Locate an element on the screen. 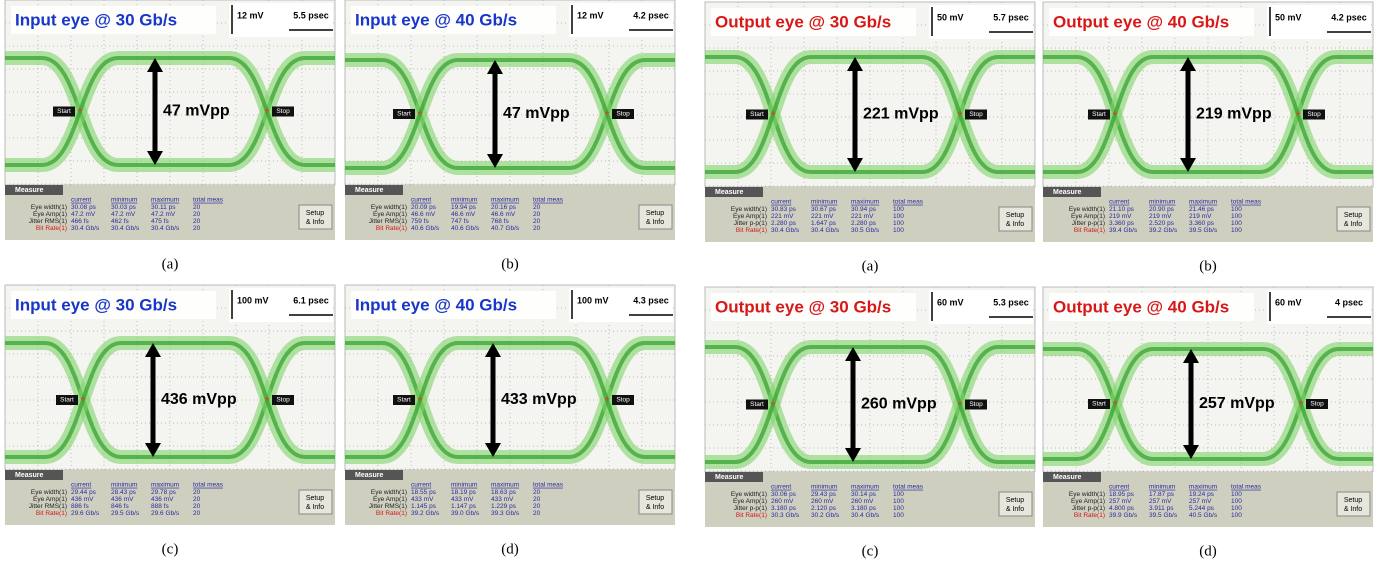  cell: 3.180 ps is located at coordinates (784, 508).